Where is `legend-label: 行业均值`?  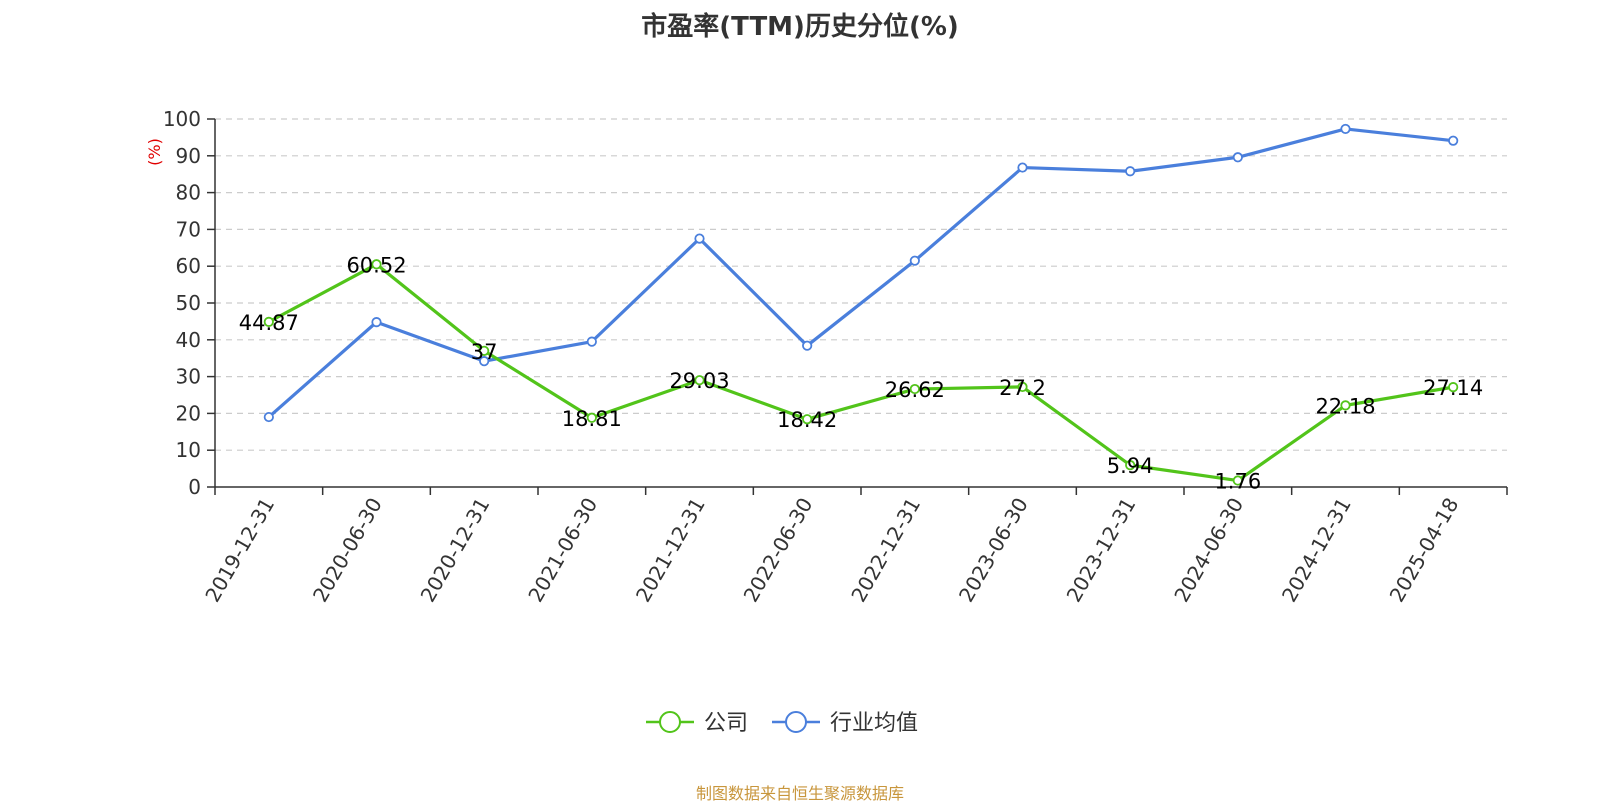 legend-label: 行业均值 is located at coordinates (874, 723).